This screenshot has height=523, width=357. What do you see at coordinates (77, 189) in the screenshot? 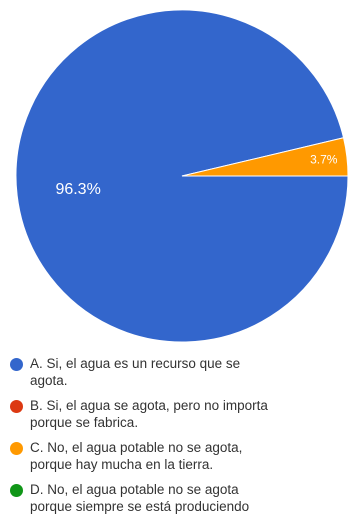
I see `pie-slice-label-1: 96.3%` at bounding box center [77, 189].